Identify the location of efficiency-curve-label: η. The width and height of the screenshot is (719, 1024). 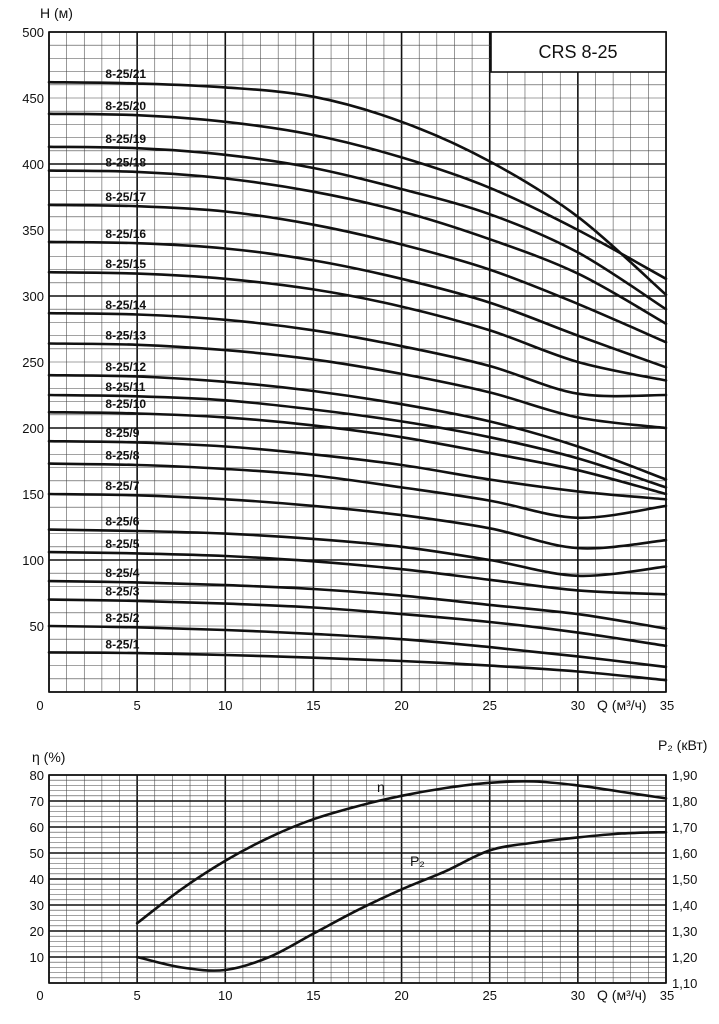
(381, 787).